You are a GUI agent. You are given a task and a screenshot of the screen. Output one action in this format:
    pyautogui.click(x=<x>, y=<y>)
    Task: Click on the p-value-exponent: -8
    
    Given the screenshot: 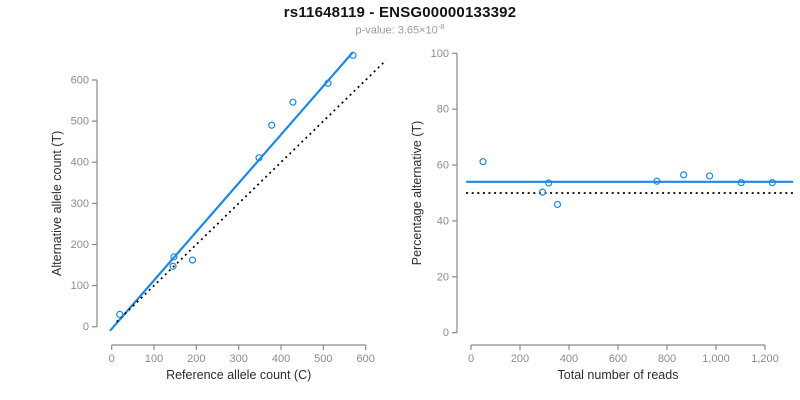 What is the action you would take?
    pyautogui.click(x=441, y=26)
    